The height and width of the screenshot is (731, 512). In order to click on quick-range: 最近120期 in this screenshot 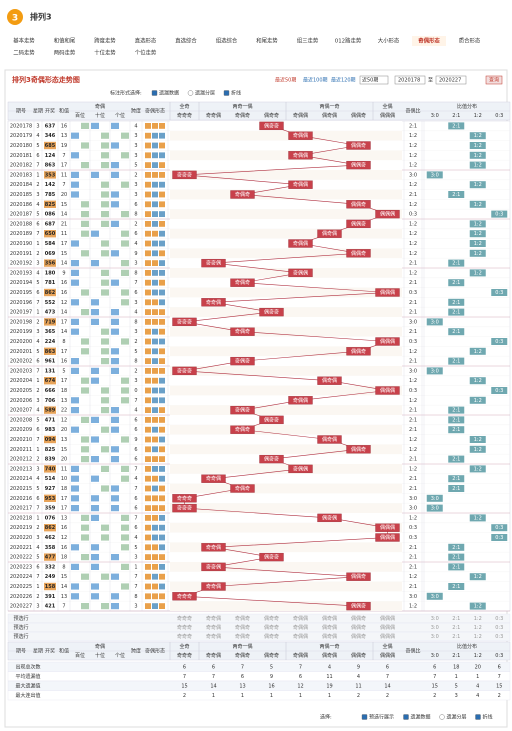, I will do `click(343, 80)`.